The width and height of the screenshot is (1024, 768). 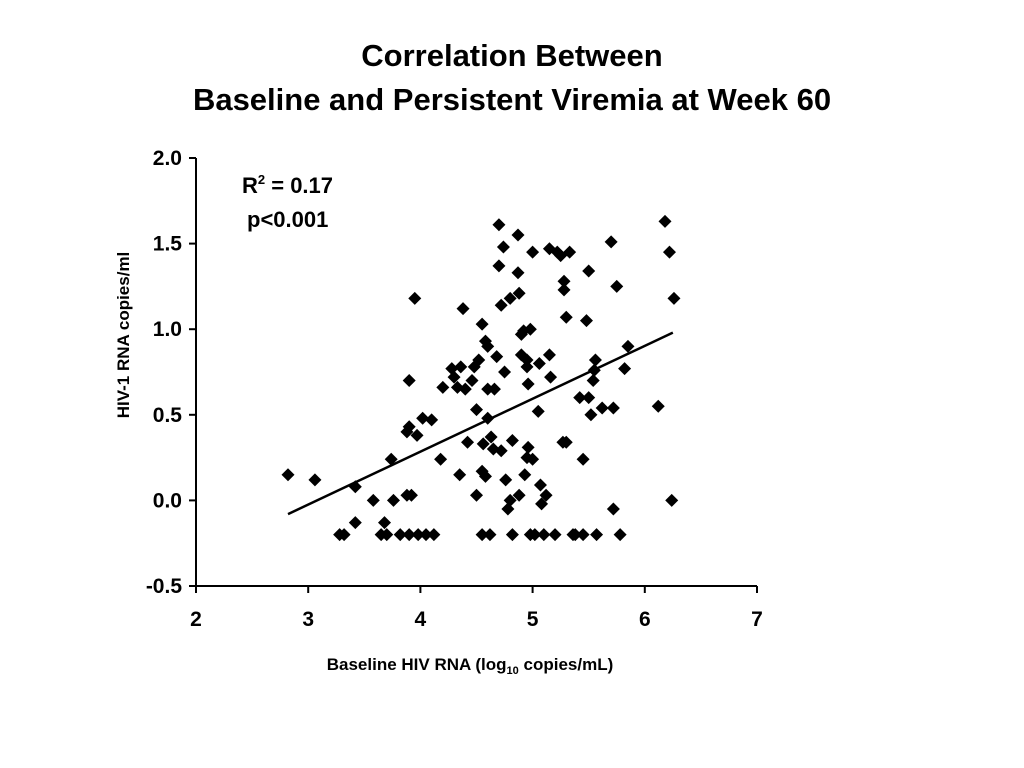 I want to click on p-value-annotation: p<0.001, so click(x=287, y=219).